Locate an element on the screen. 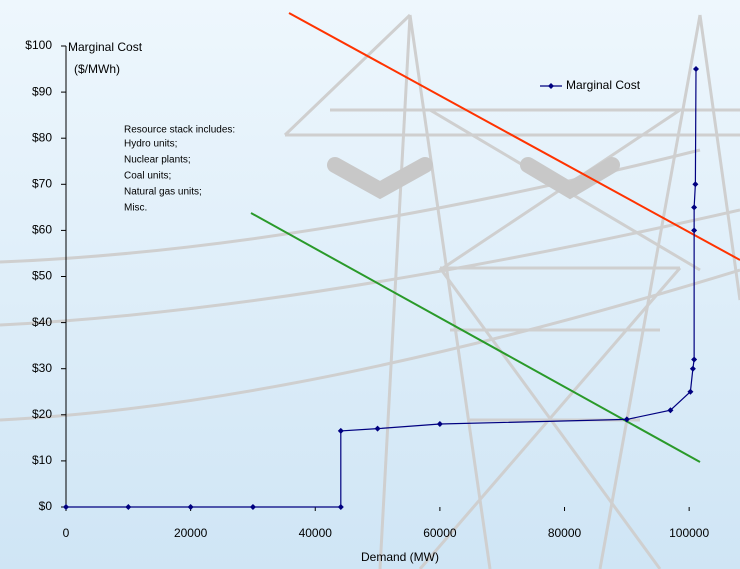 Image resolution: width=740 pixels, height=569 pixels. y-tick-label: $30 is located at coordinates (42, 368).